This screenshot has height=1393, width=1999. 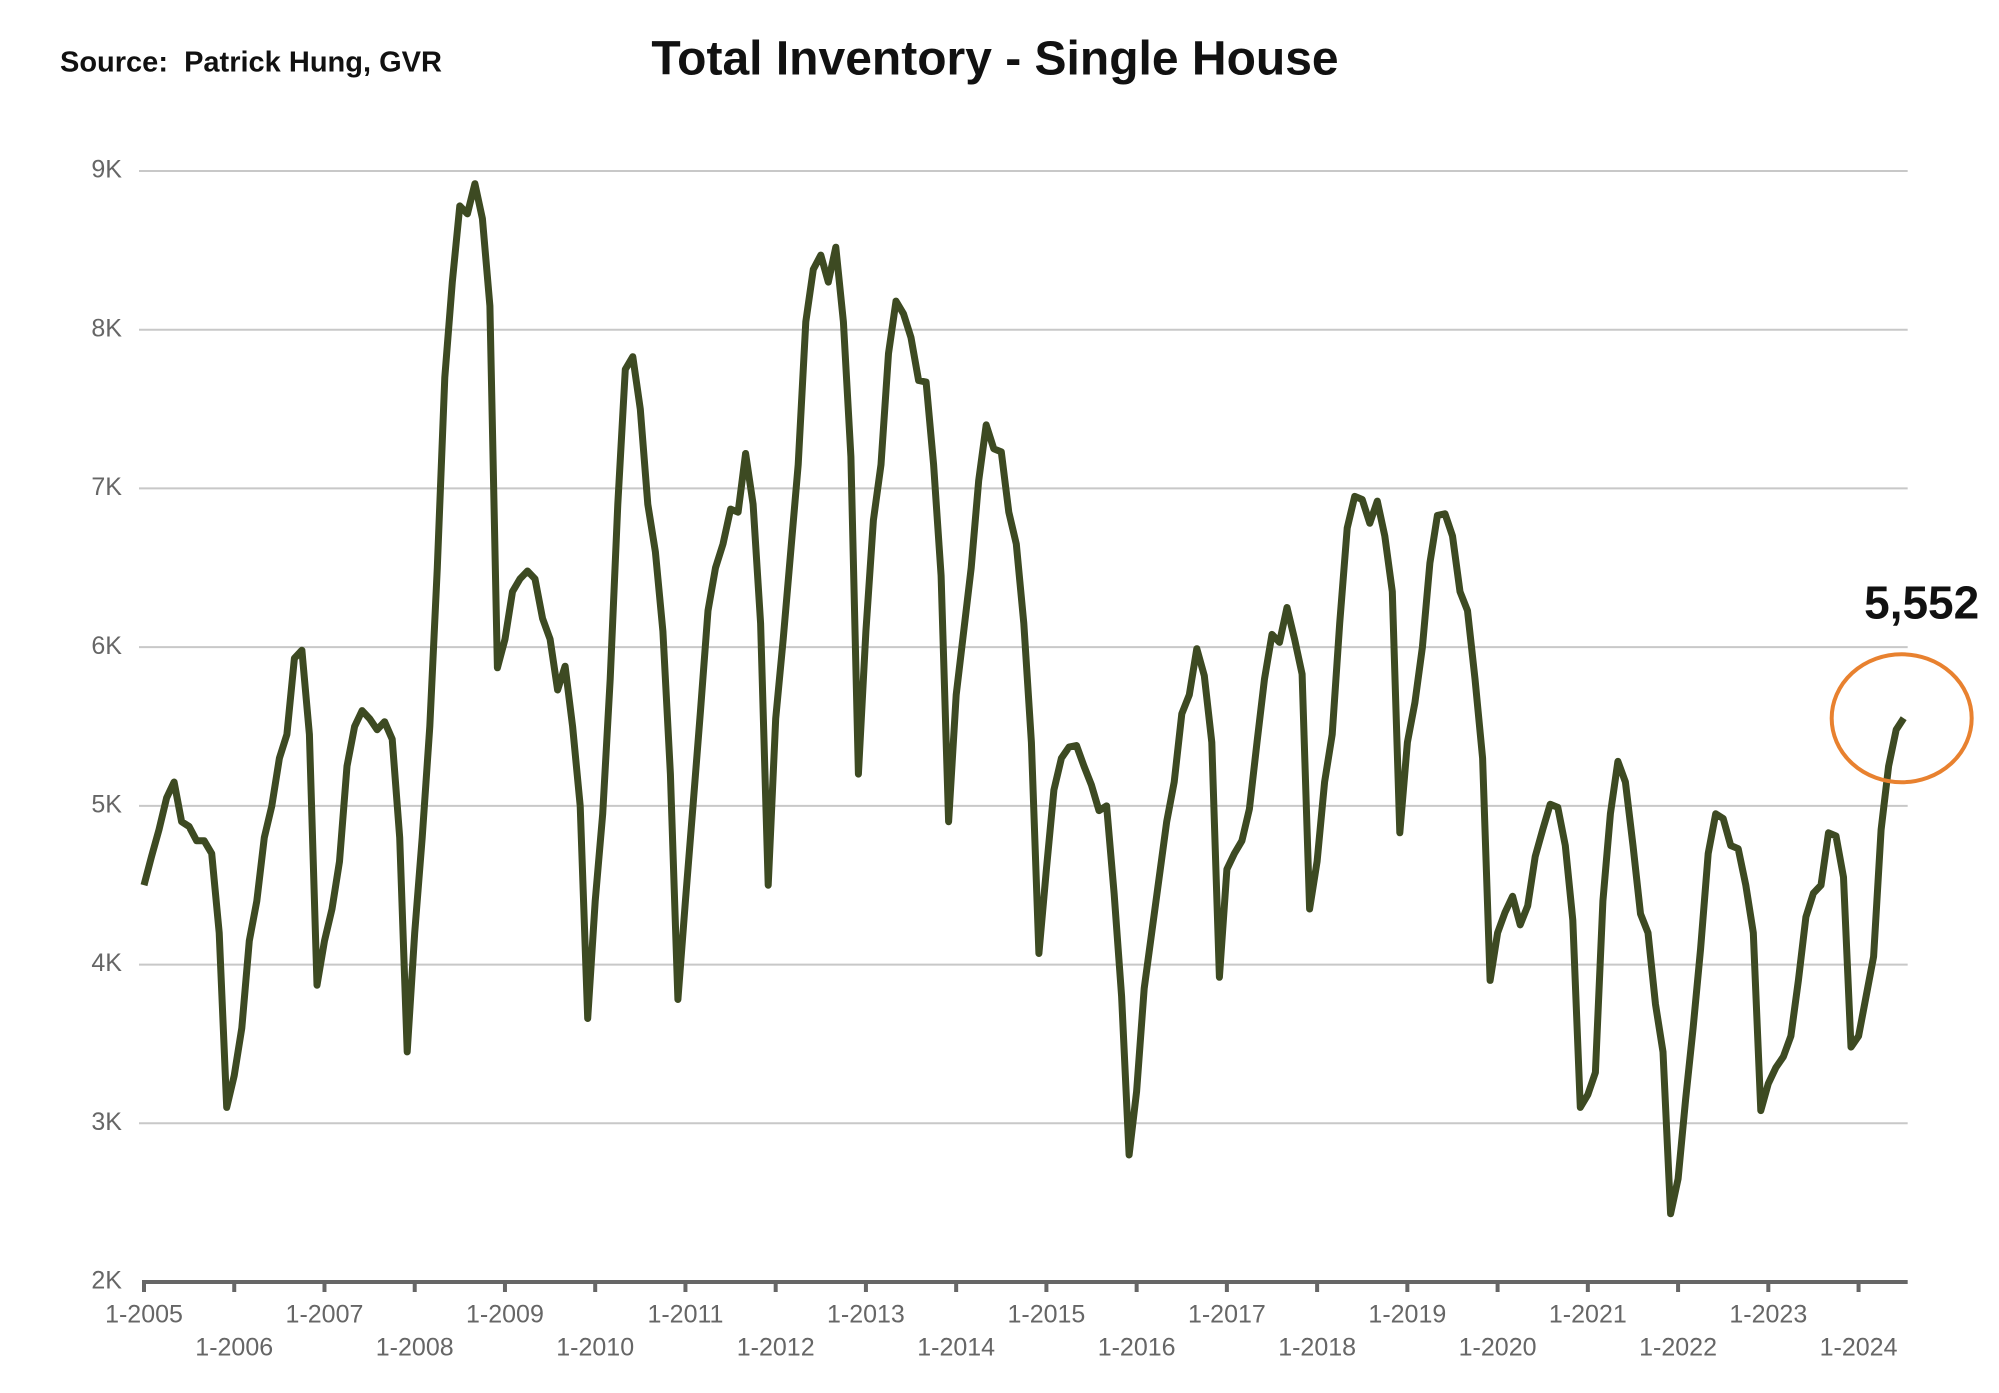 What do you see at coordinates (776, 1348) in the screenshot?
I see `x-tick-label: 1-2012` at bounding box center [776, 1348].